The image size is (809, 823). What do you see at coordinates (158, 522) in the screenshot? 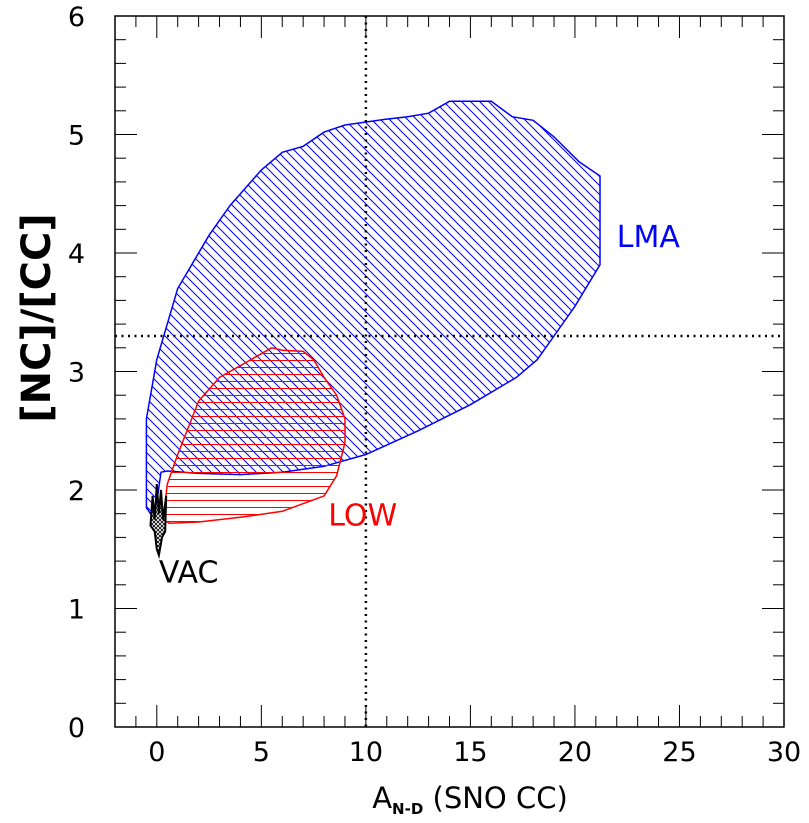
I see `region-vac` at bounding box center [158, 522].